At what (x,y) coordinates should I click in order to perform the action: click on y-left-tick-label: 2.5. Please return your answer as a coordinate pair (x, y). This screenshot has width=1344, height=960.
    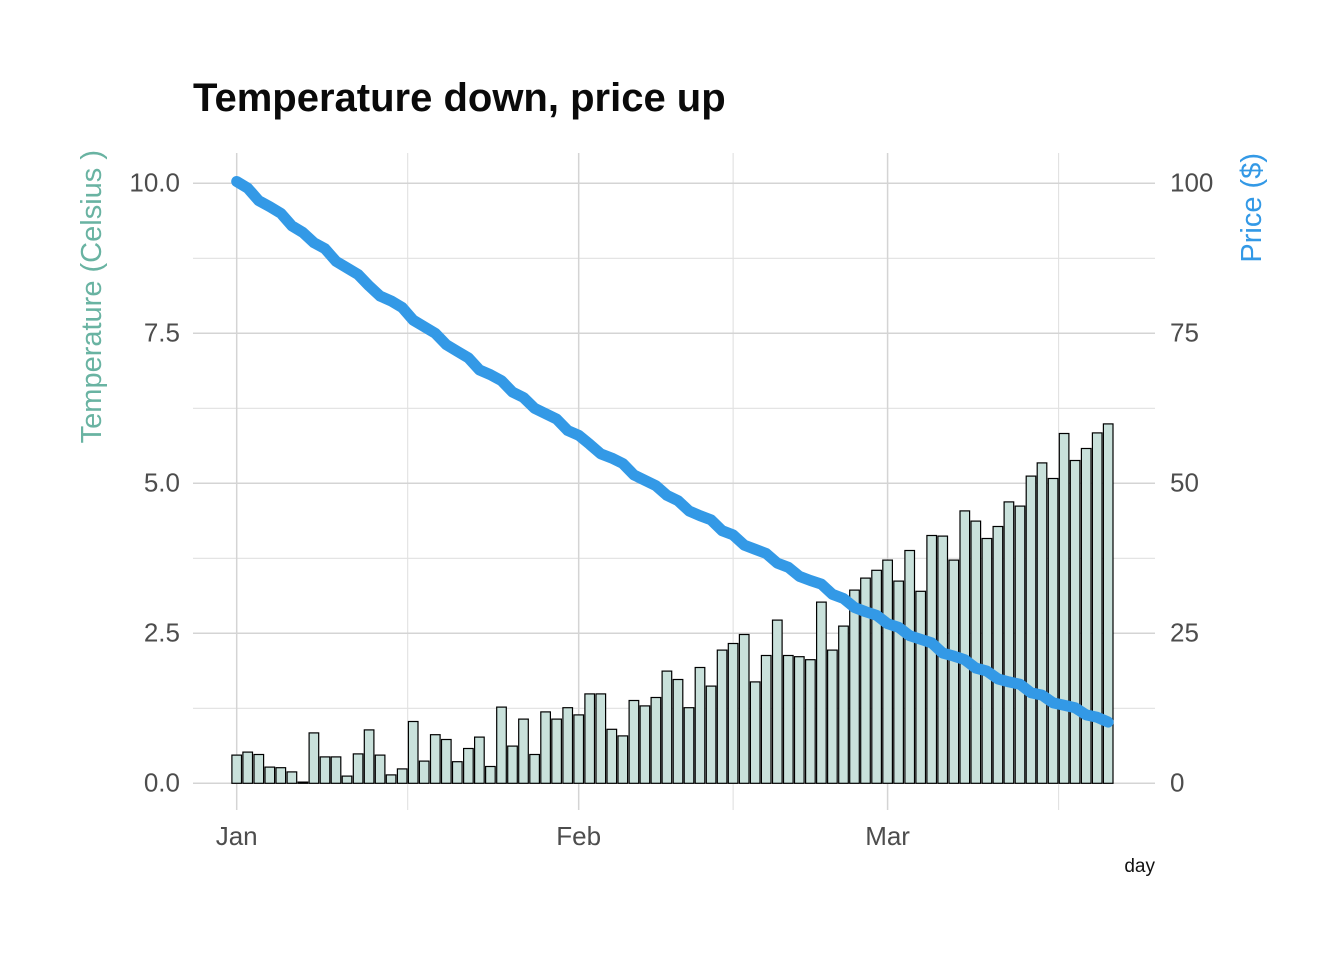
    Looking at the image, I should click on (161, 632).